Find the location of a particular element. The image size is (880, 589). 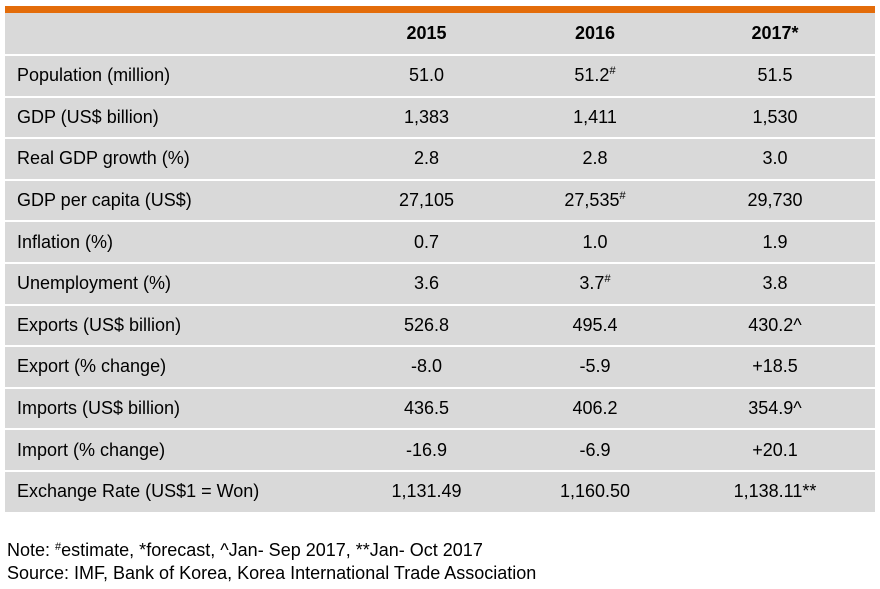

cell-value: 526.8 is located at coordinates (426, 324).